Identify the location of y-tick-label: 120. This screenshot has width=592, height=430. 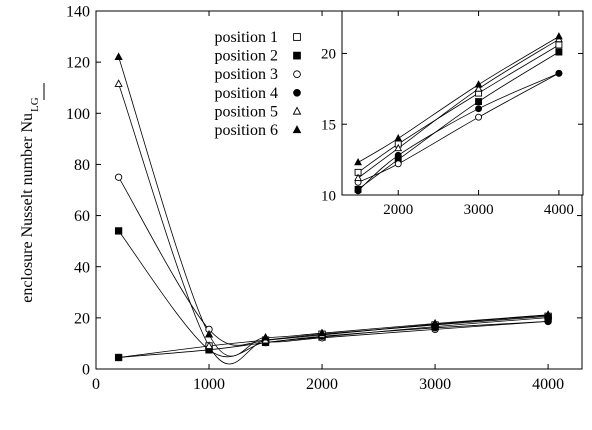
(78, 63).